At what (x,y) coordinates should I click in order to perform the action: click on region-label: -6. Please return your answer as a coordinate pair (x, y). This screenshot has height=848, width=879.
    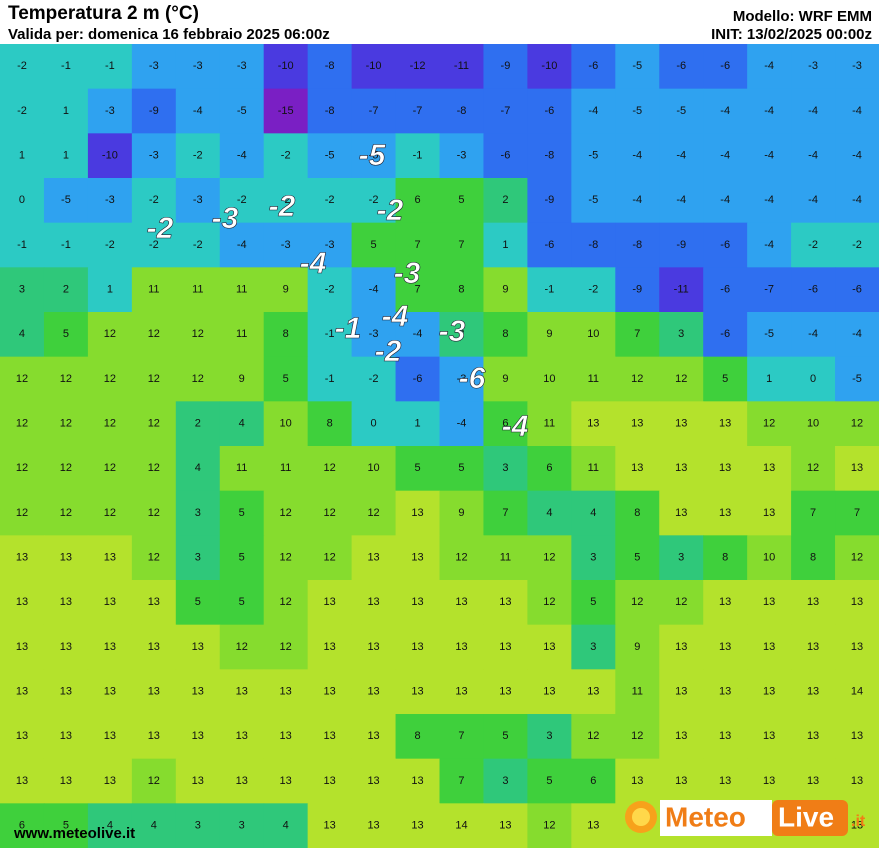
    Looking at the image, I should click on (472, 378).